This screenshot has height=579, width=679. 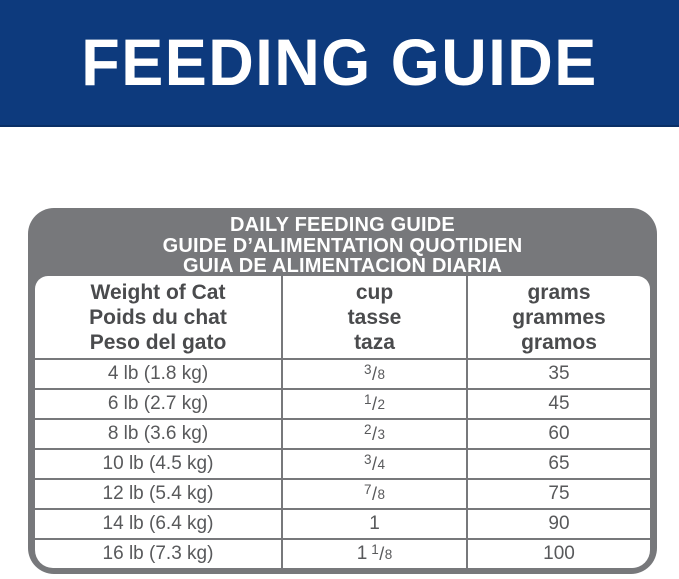 I want to click on cup-cell: 3/8, so click(x=375, y=373).